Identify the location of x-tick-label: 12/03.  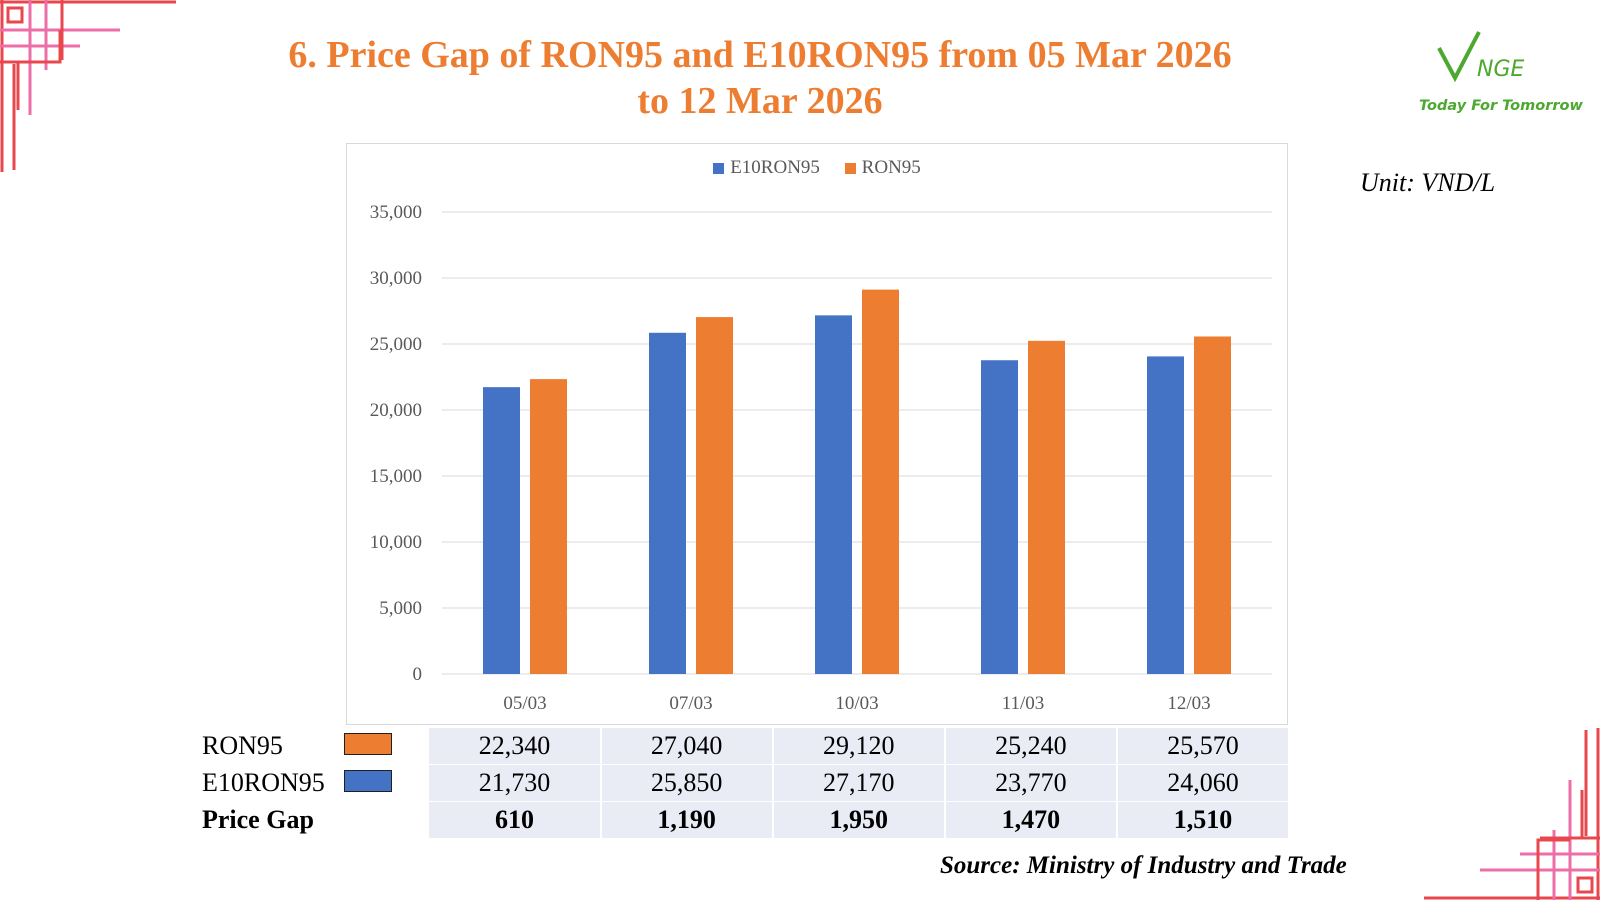
(1188, 703).